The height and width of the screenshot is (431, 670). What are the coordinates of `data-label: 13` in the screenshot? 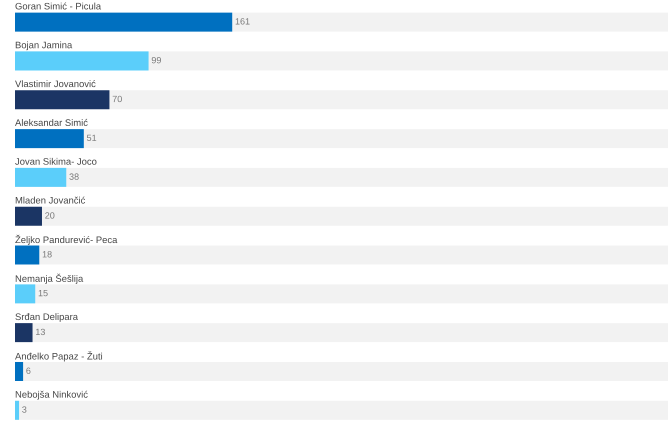 It's located at (40, 332).